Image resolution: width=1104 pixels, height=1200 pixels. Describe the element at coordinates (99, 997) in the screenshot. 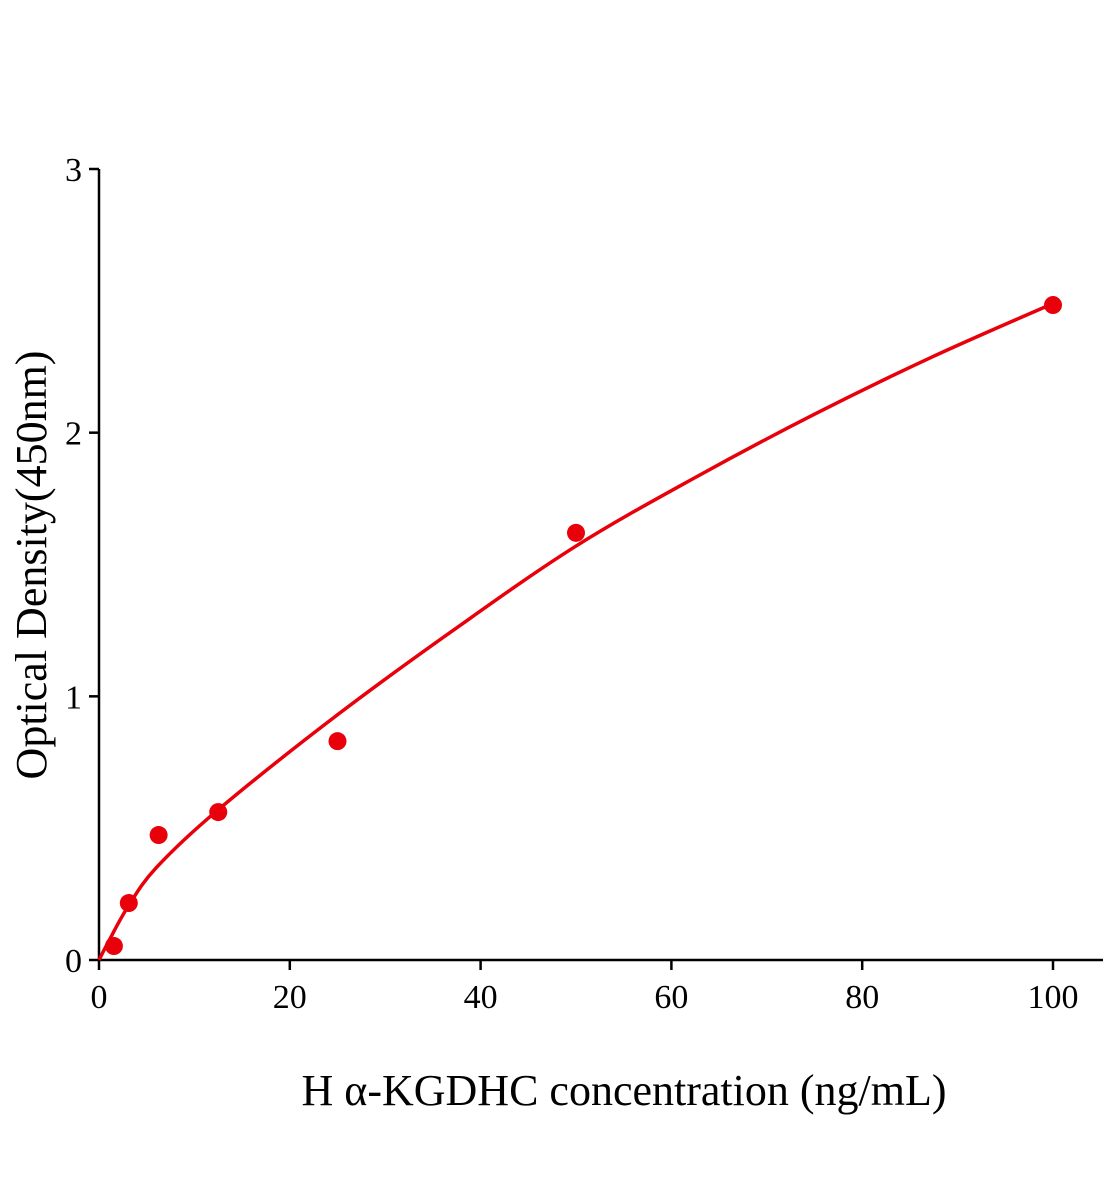

I see `x-tick-label: 0` at that location.